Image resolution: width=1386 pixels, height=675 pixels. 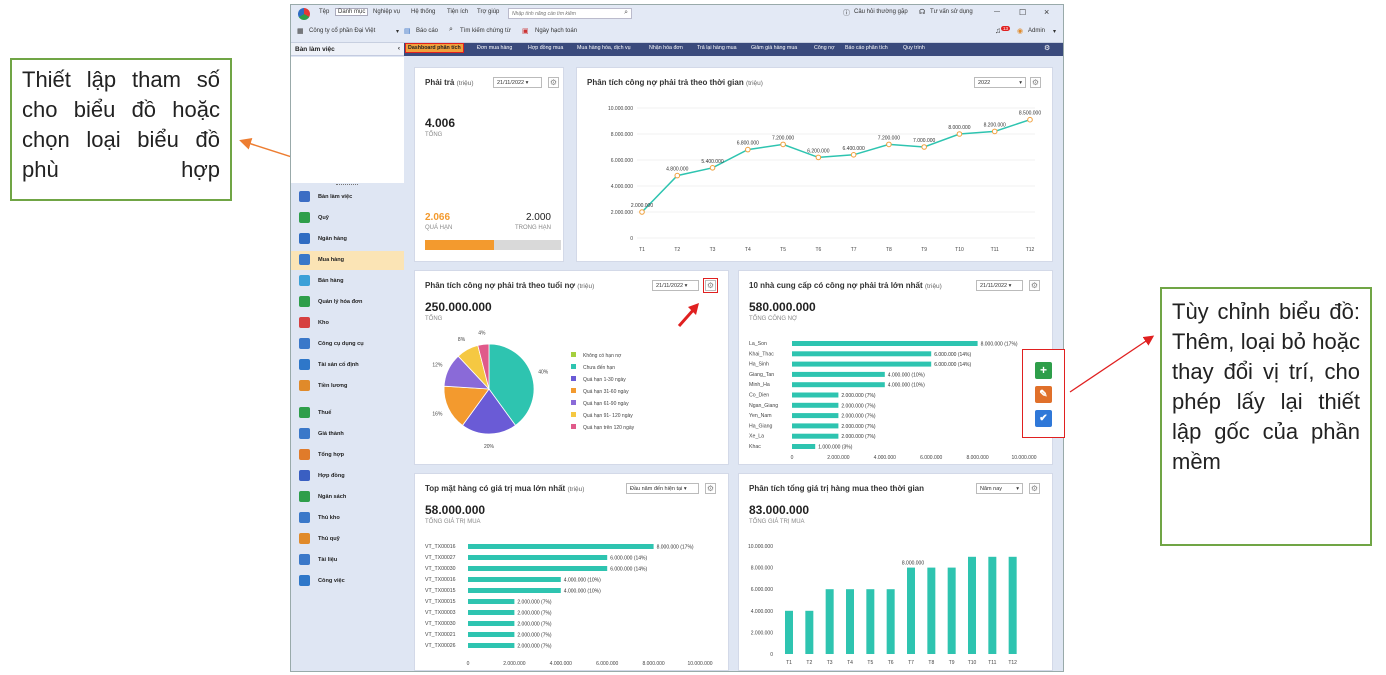 I want to click on x-tick-label: T11, so click(x=992, y=663).